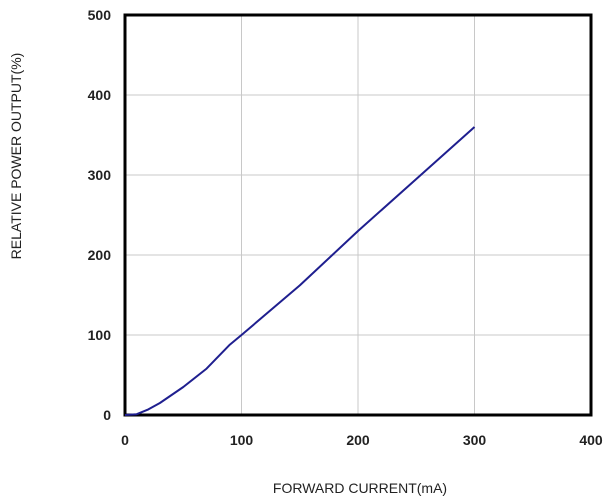 The height and width of the screenshot is (501, 605). What do you see at coordinates (100, 15) in the screenshot?
I see `y-tick-label: 500` at bounding box center [100, 15].